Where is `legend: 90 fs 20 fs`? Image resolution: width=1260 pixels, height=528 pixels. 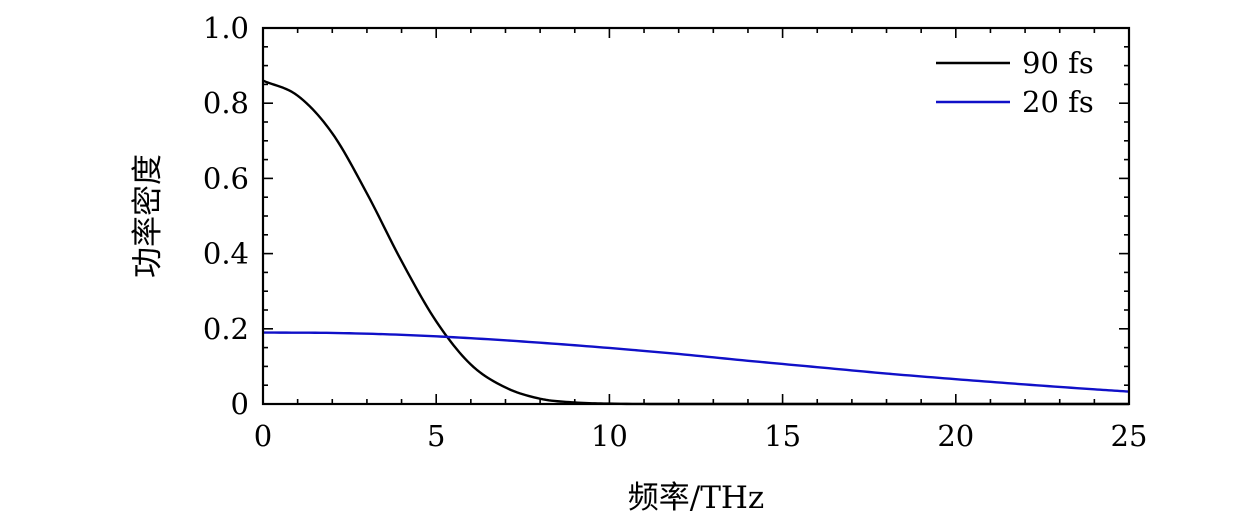
legend: 90 fs 20 fs is located at coordinates (1015, 82).